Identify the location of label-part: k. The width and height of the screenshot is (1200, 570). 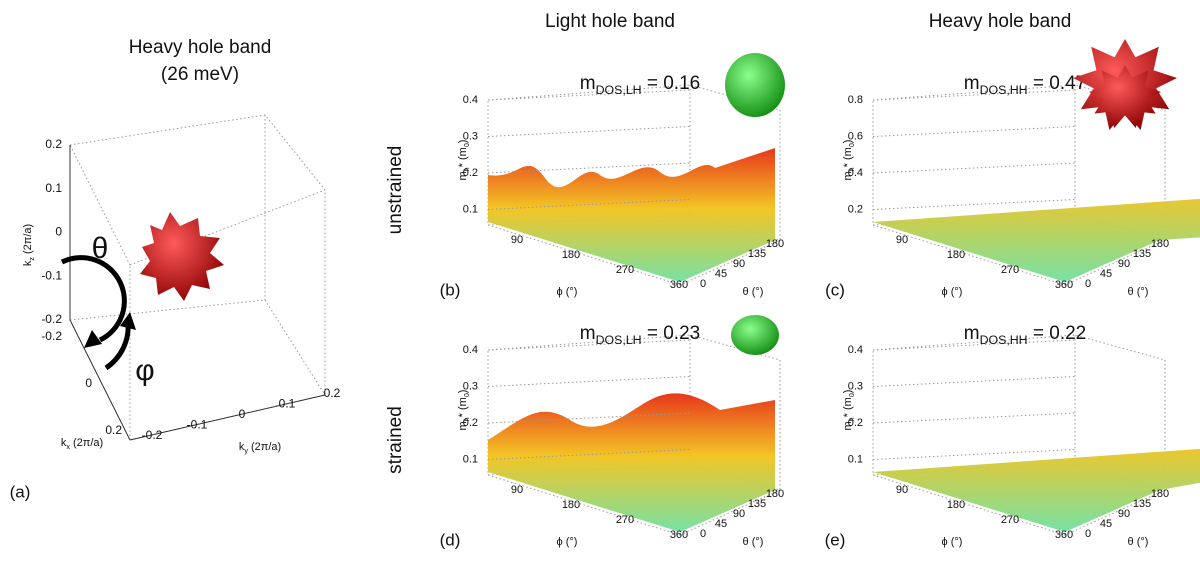
(242, 447).